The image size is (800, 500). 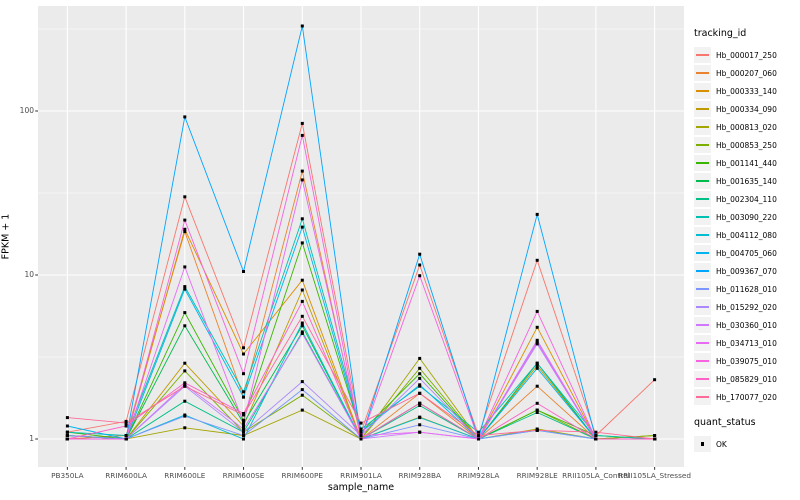 What do you see at coordinates (746, 435) in the screenshot?
I see `legend-quant-status: quant_status OK` at bounding box center [746, 435].